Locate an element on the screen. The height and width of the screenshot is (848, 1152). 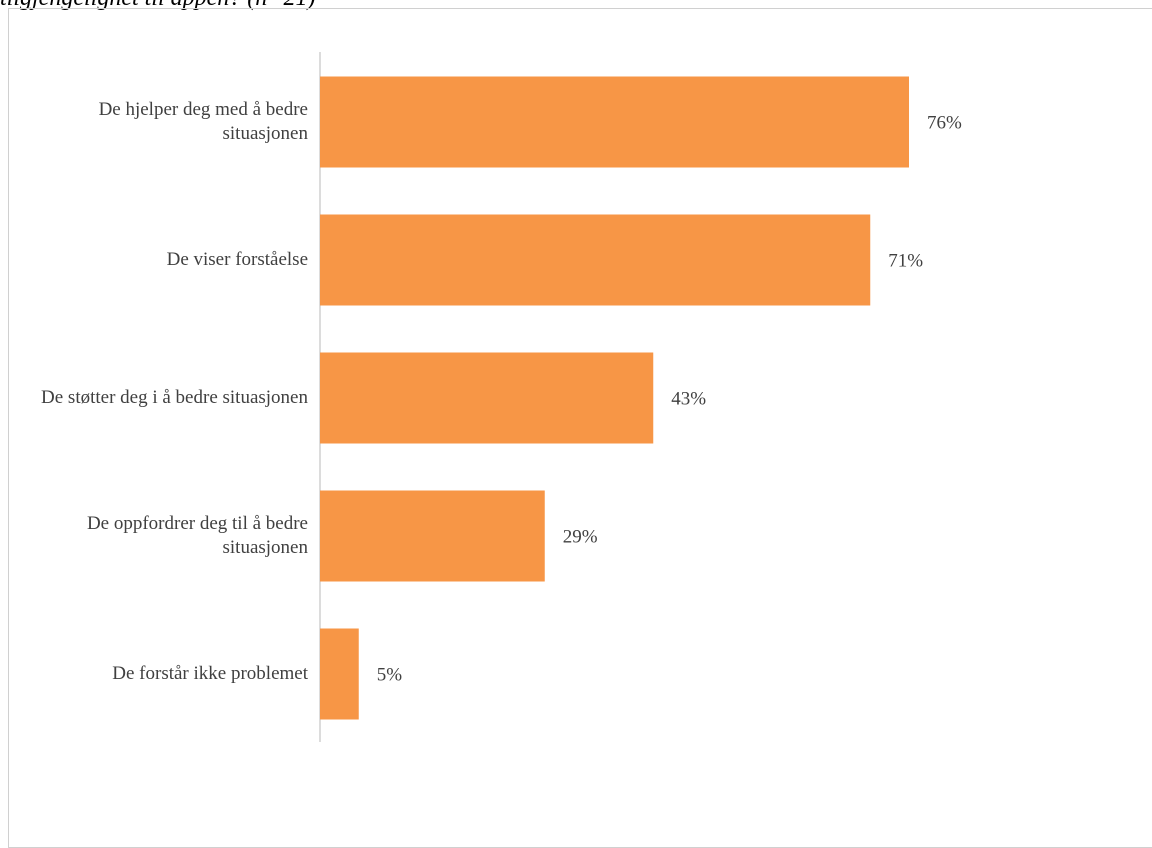
value-label: 71% is located at coordinates (905, 260).